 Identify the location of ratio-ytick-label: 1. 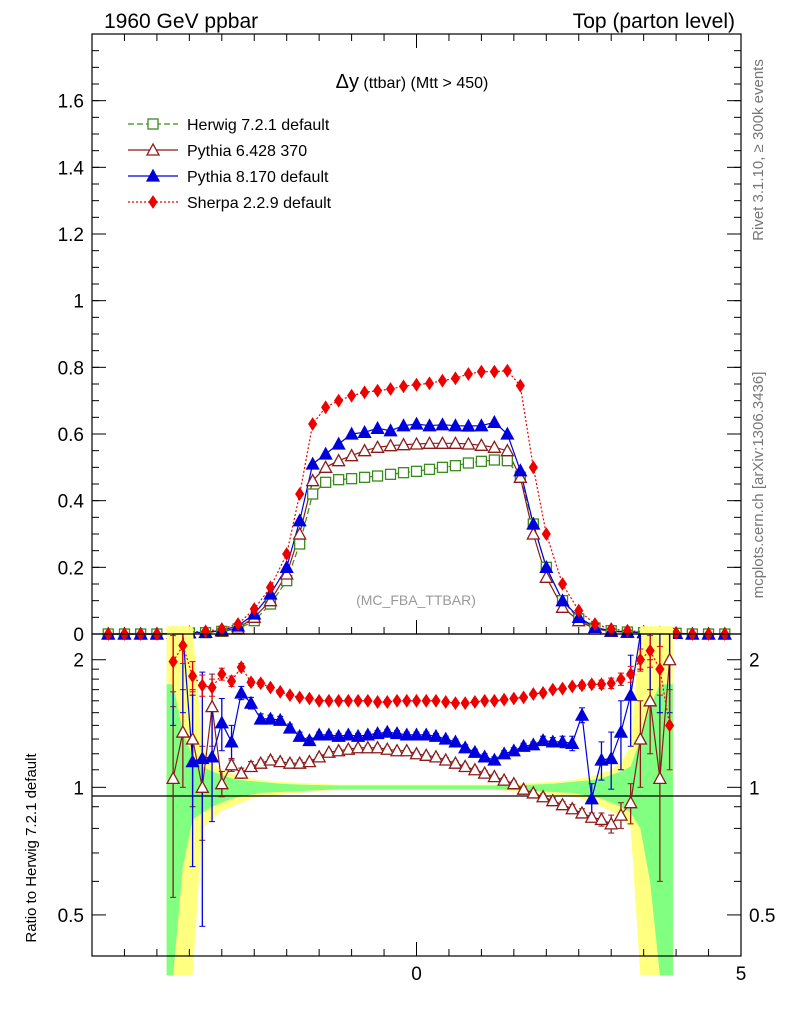
(78, 788).